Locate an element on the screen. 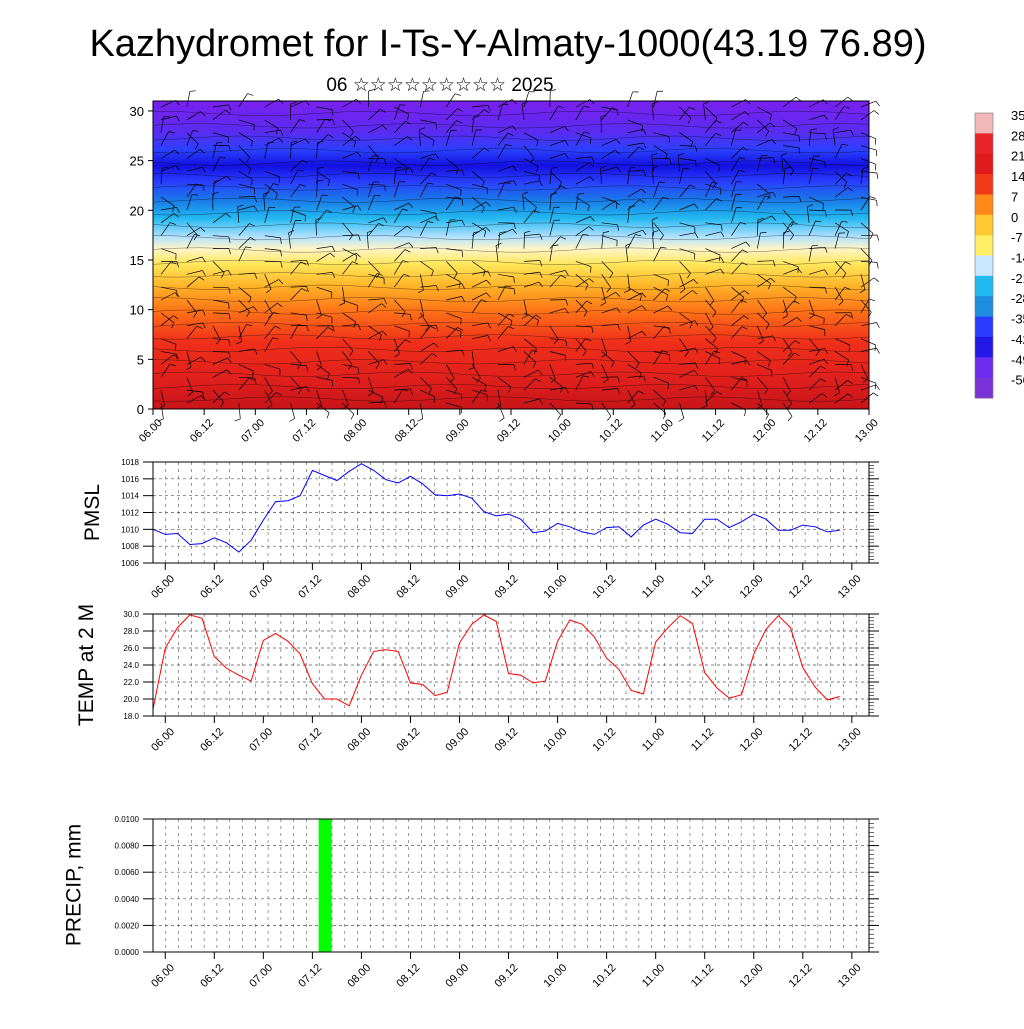 This screenshot has width=1024, height=1029. colorbar-label: -35 is located at coordinates (1017, 319).